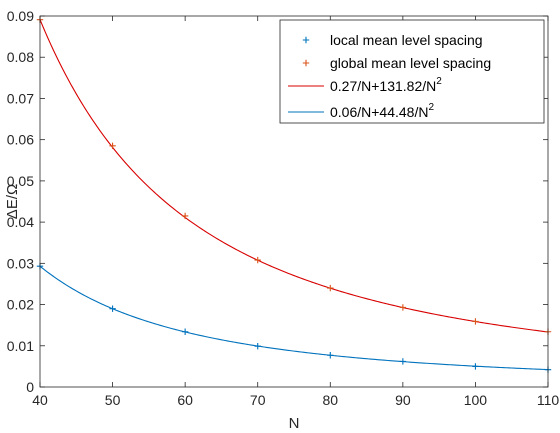  I want to click on x-tick-label: 60, so click(185, 400).